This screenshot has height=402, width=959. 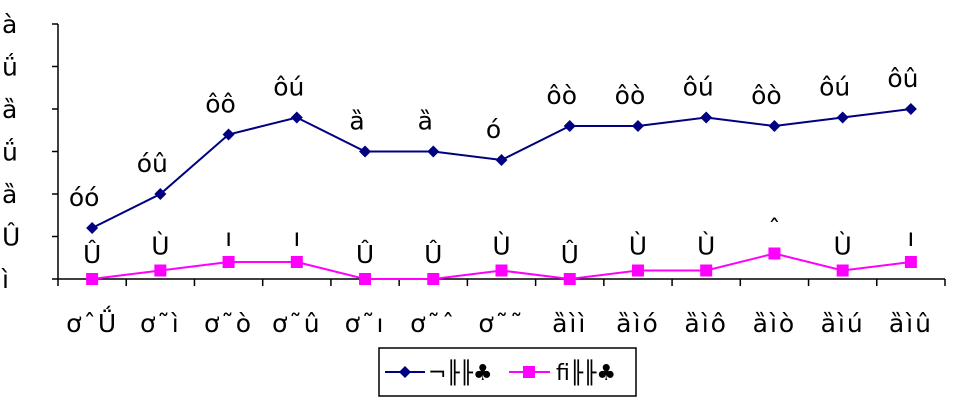 What do you see at coordinates (911, 323) in the screenshot?
I see `x-tick-label: ȁìû` at bounding box center [911, 323].